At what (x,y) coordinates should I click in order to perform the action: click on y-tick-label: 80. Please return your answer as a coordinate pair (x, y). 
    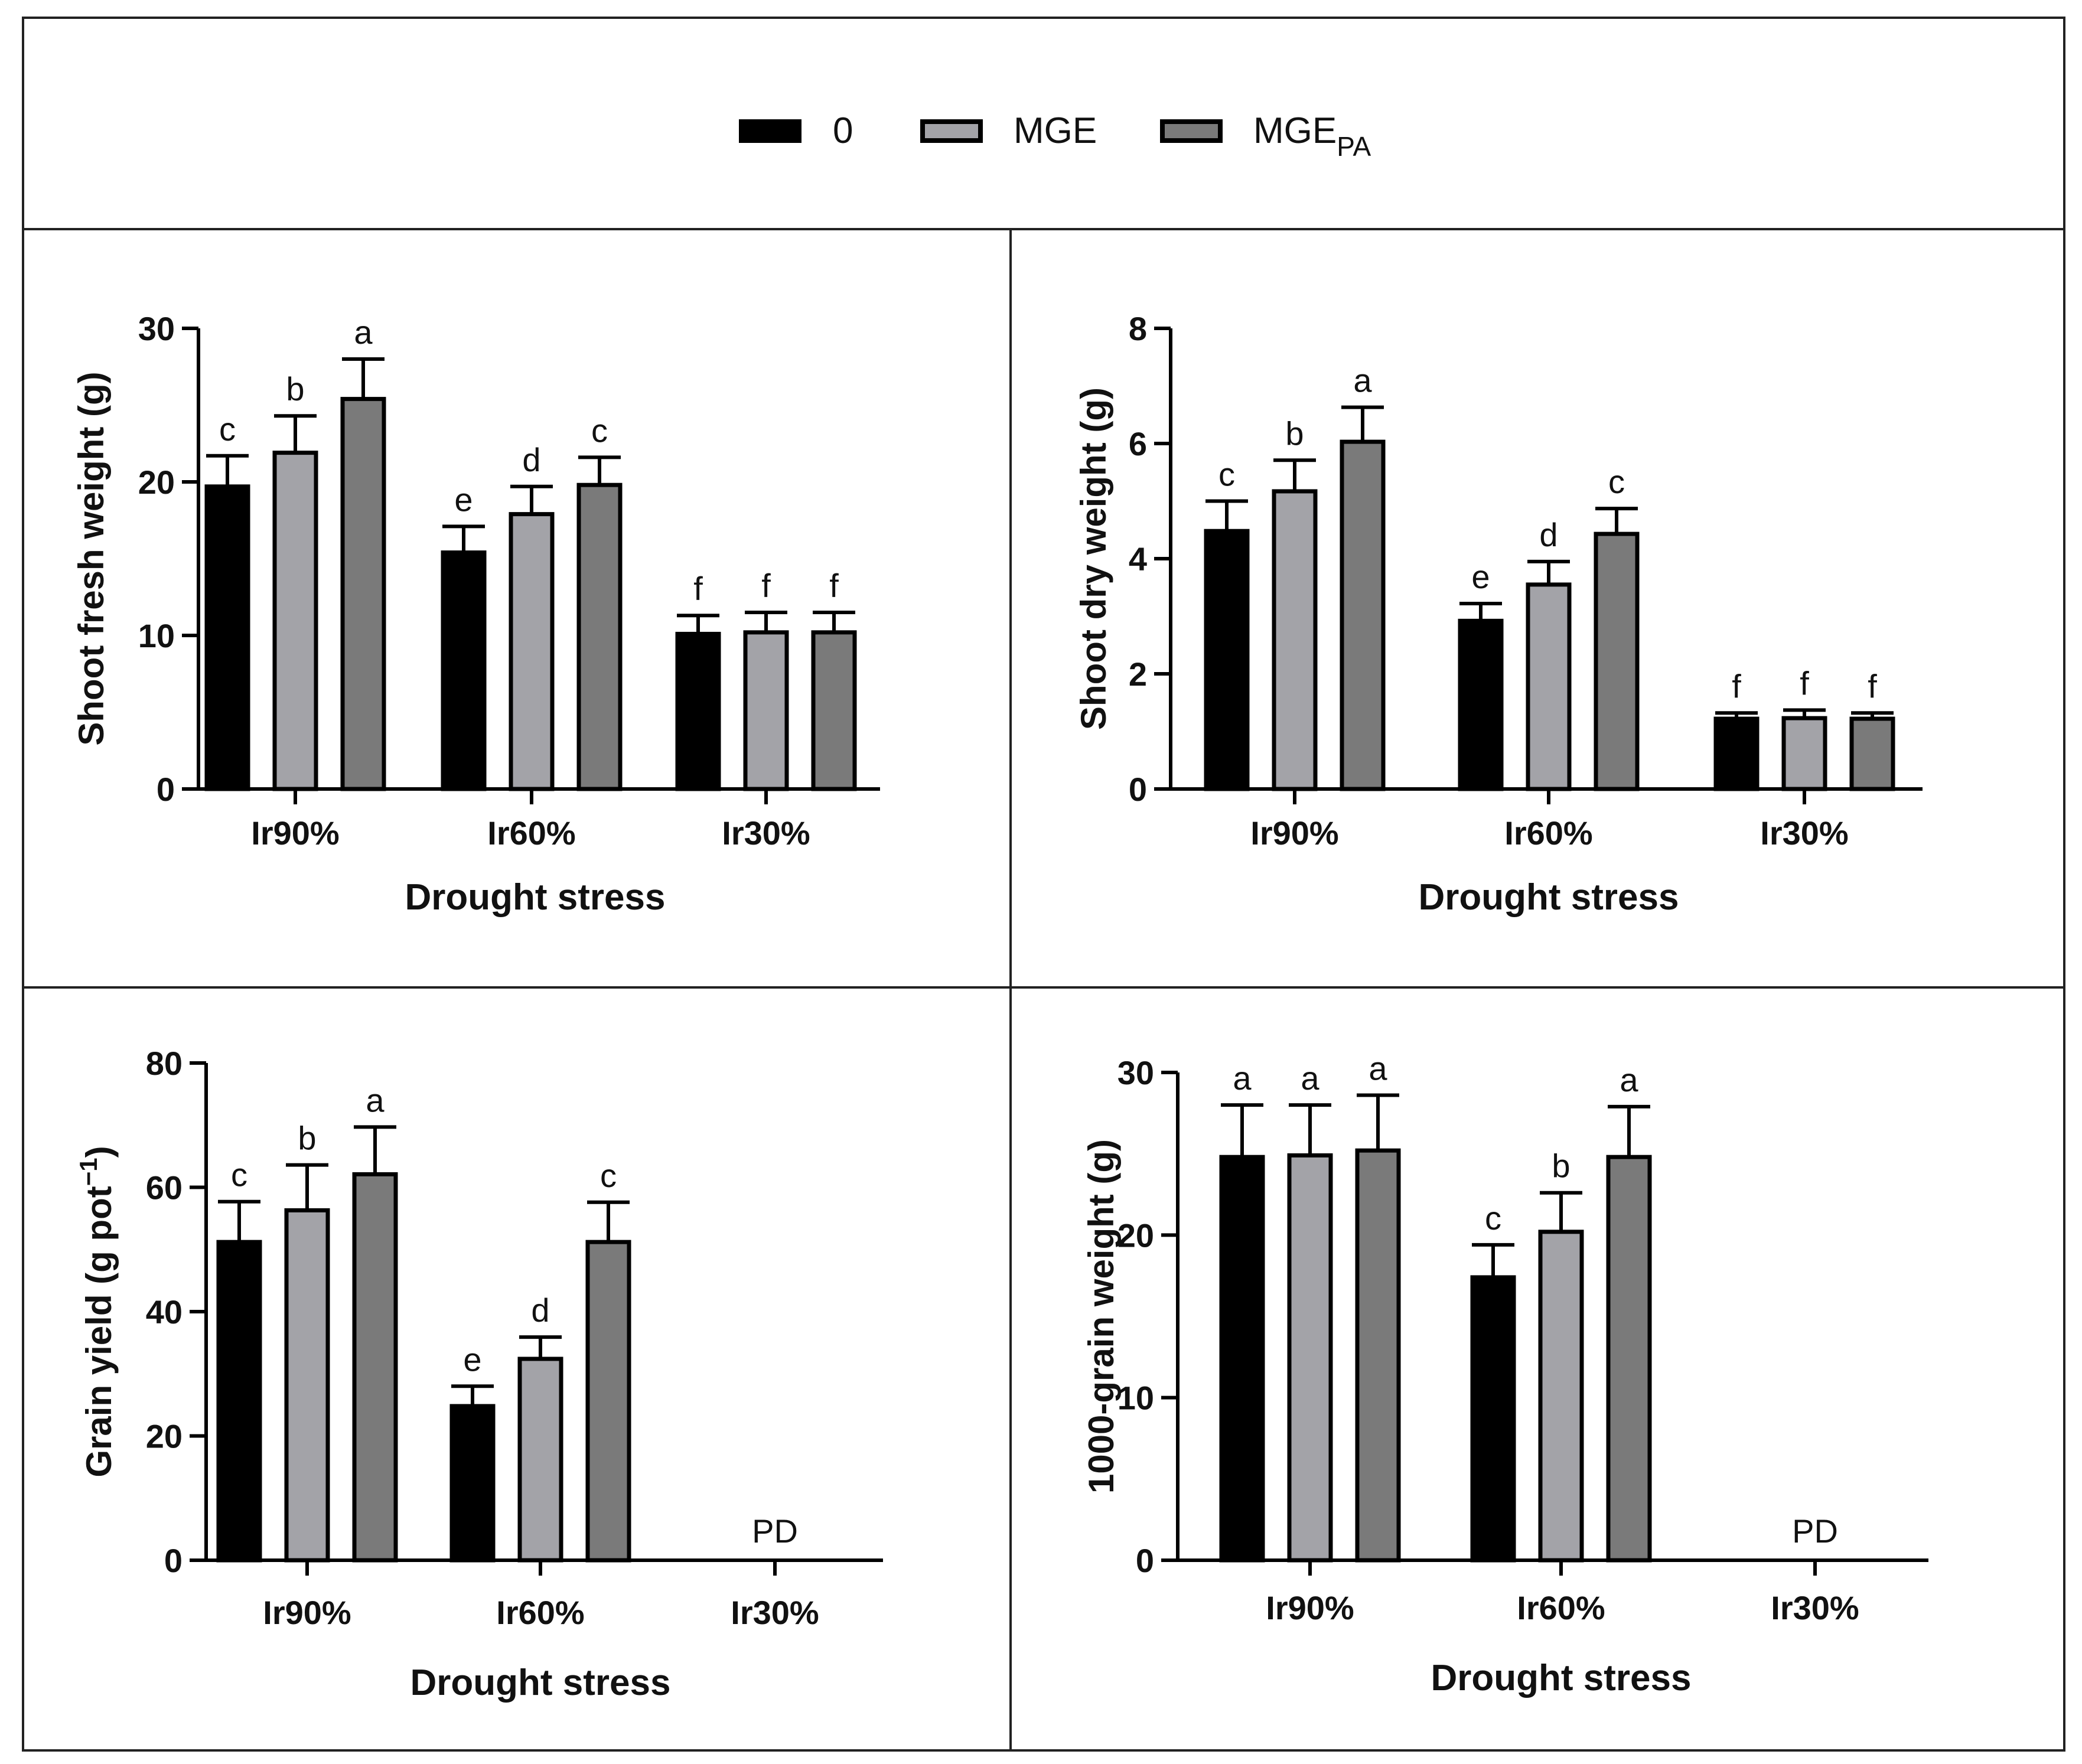
    Looking at the image, I should click on (164, 1063).